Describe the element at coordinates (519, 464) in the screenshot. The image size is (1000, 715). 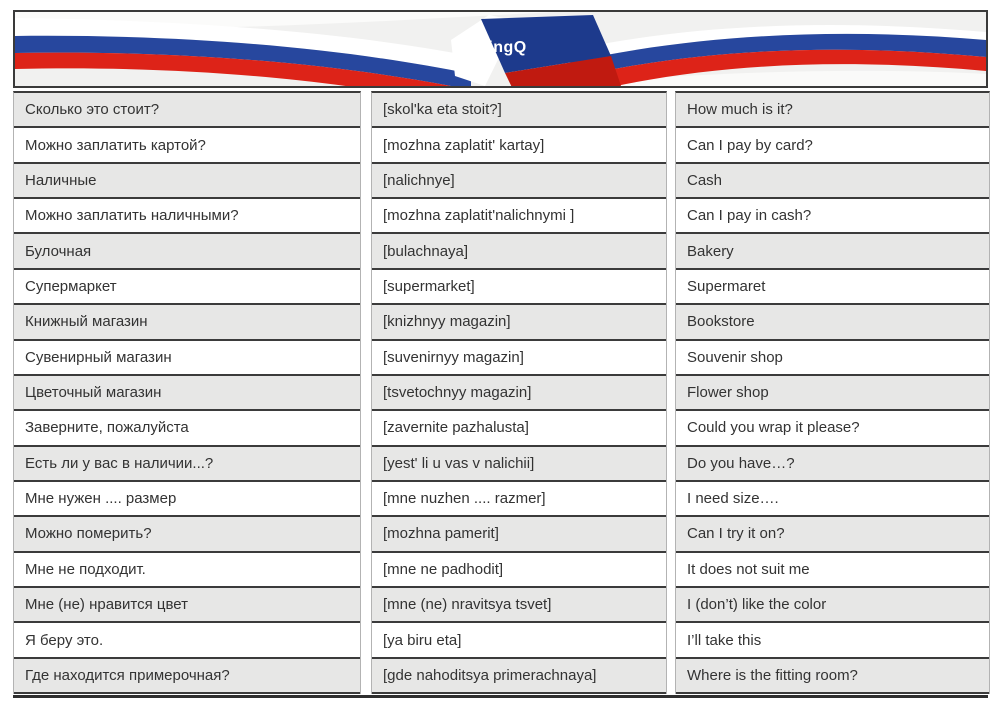
I see `transliteration-cell: [yest' li u vas v nalichii]` at that location.